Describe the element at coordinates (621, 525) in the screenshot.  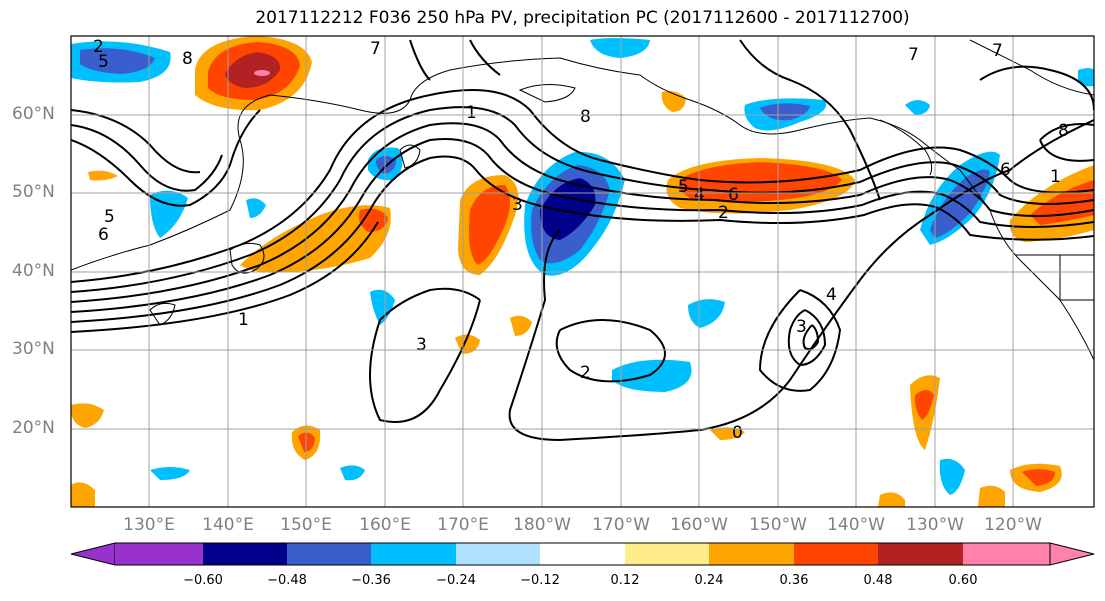
I see `lon-label: 170°W` at that location.